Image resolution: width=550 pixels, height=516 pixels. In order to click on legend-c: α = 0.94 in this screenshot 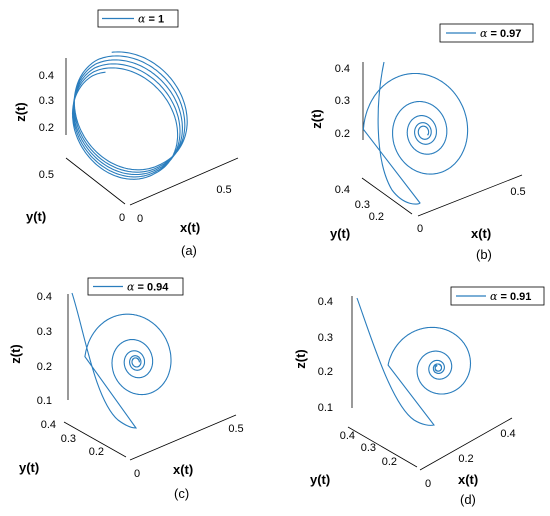, I will do `click(135, 286)`.